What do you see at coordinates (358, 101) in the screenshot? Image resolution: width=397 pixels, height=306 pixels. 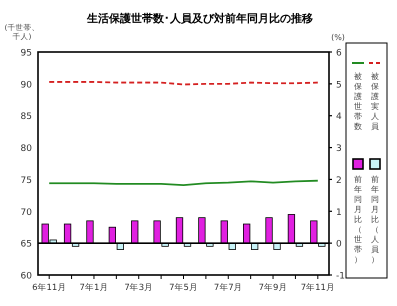 I see `legend-label: 被保護世帯数` at bounding box center [358, 101].